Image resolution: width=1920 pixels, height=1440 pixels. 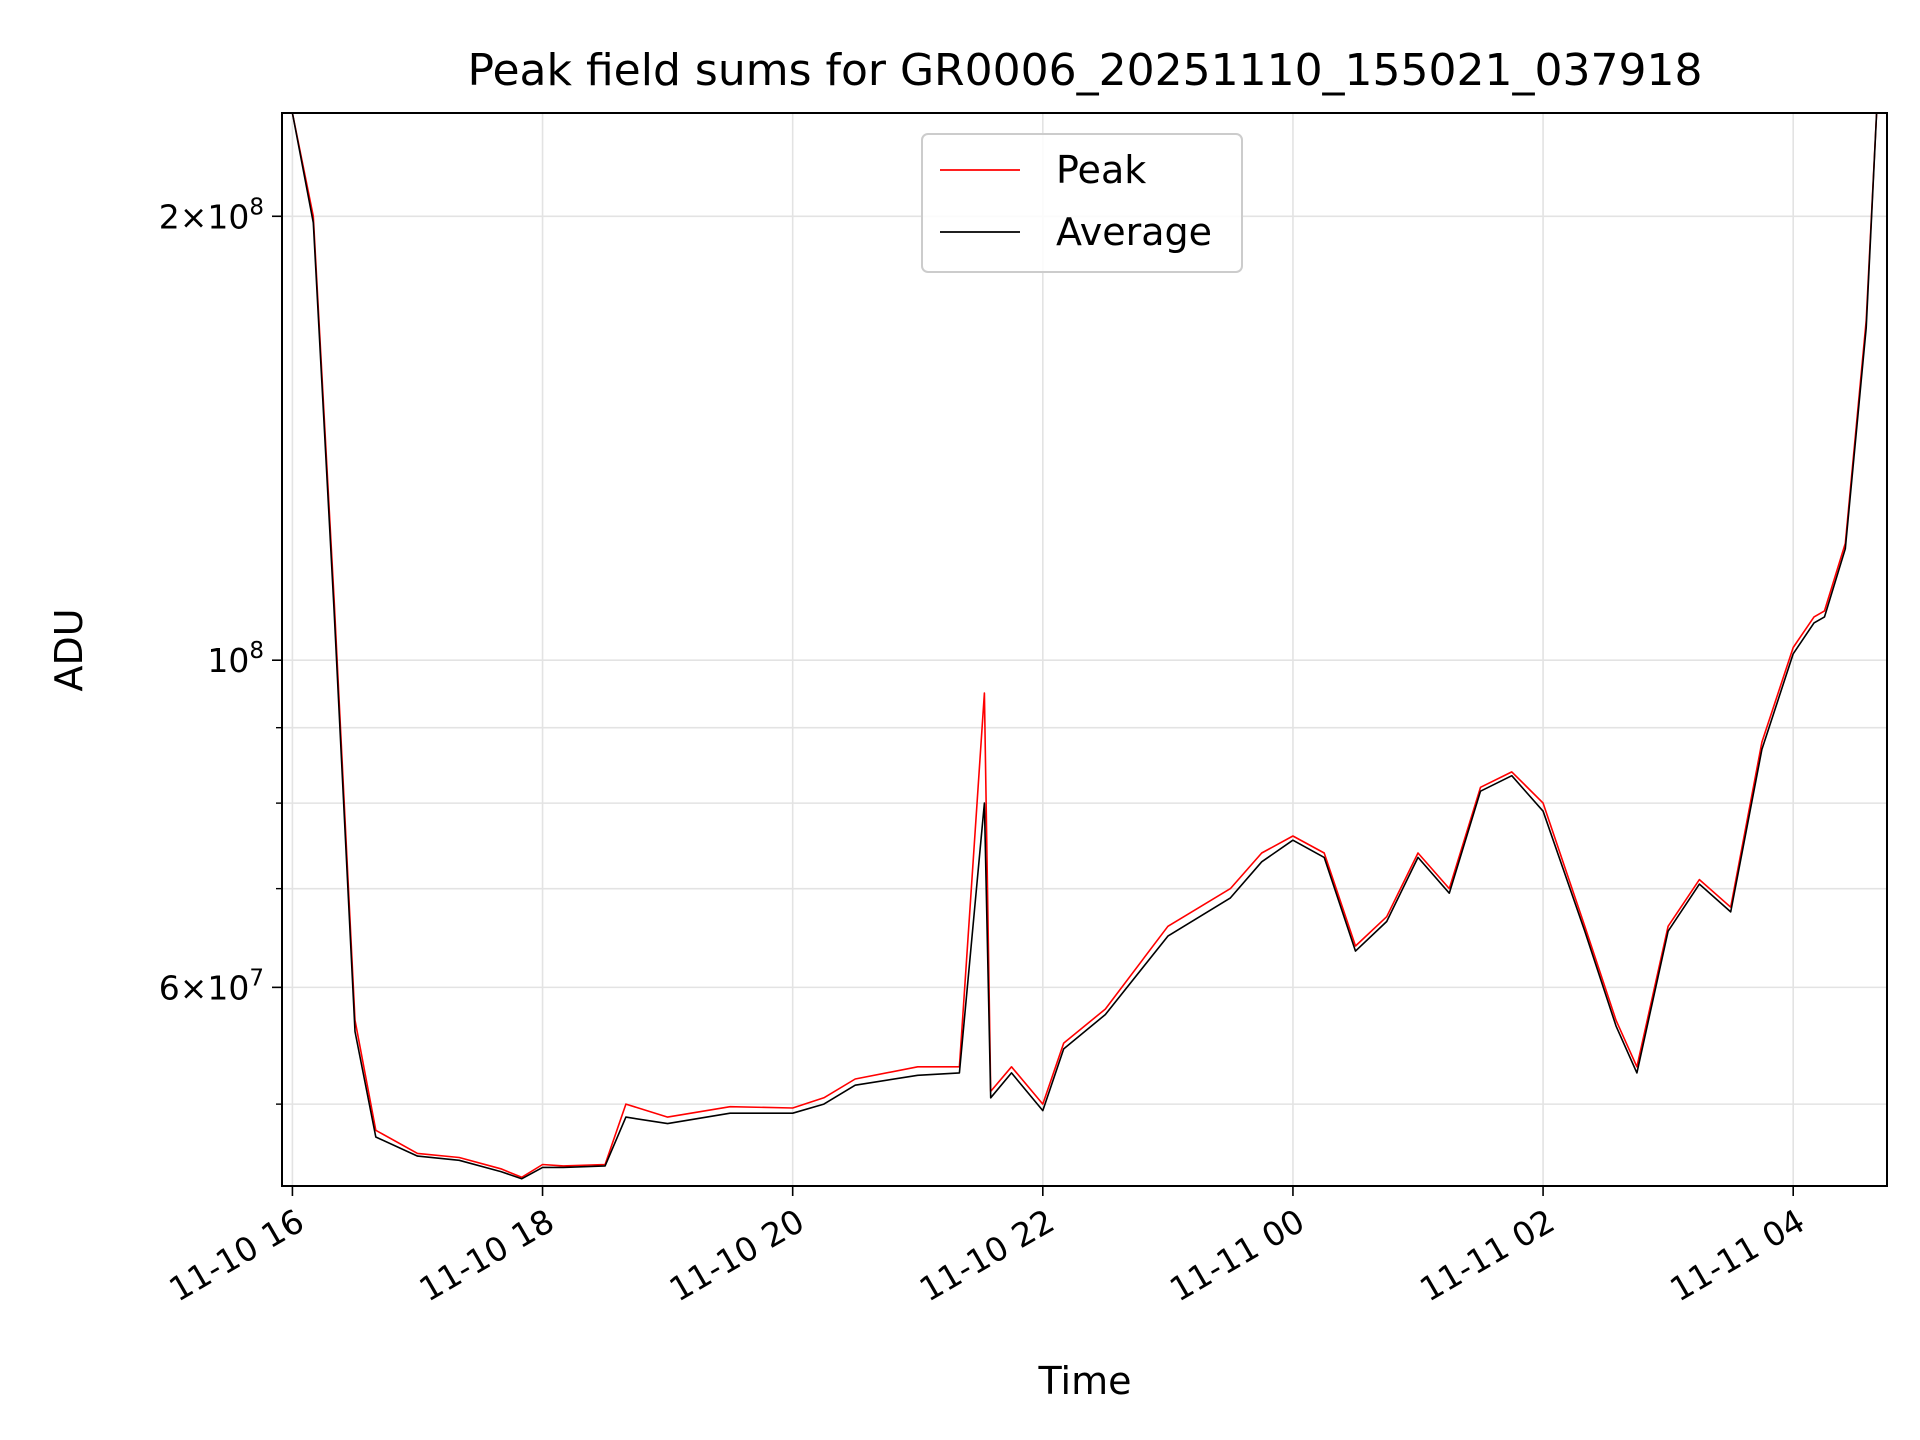 What do you see at coordinates (1134, 232) in the screenshot?
I see `legend-label-average: Average` at bounding box center [1134, 232].